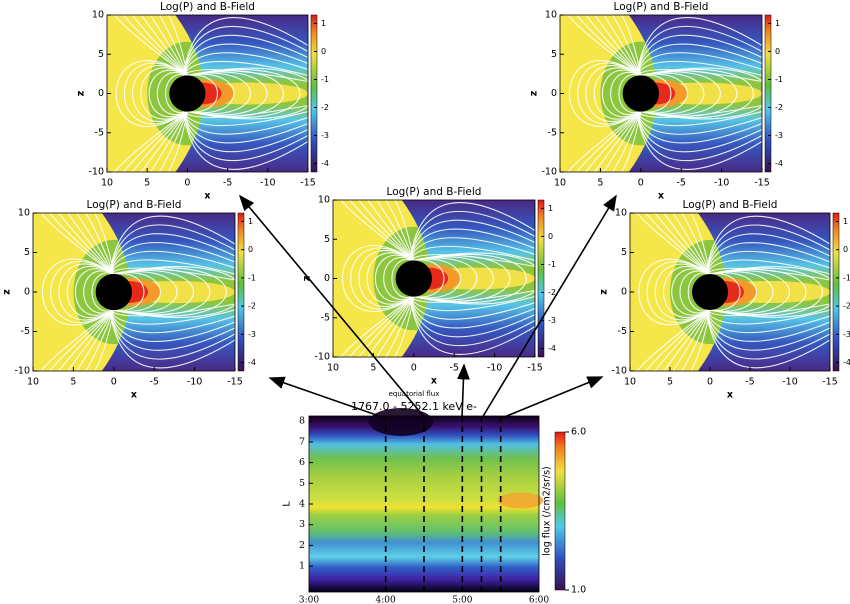  I want to click on x-tick-label: -15, so click(830, 382).